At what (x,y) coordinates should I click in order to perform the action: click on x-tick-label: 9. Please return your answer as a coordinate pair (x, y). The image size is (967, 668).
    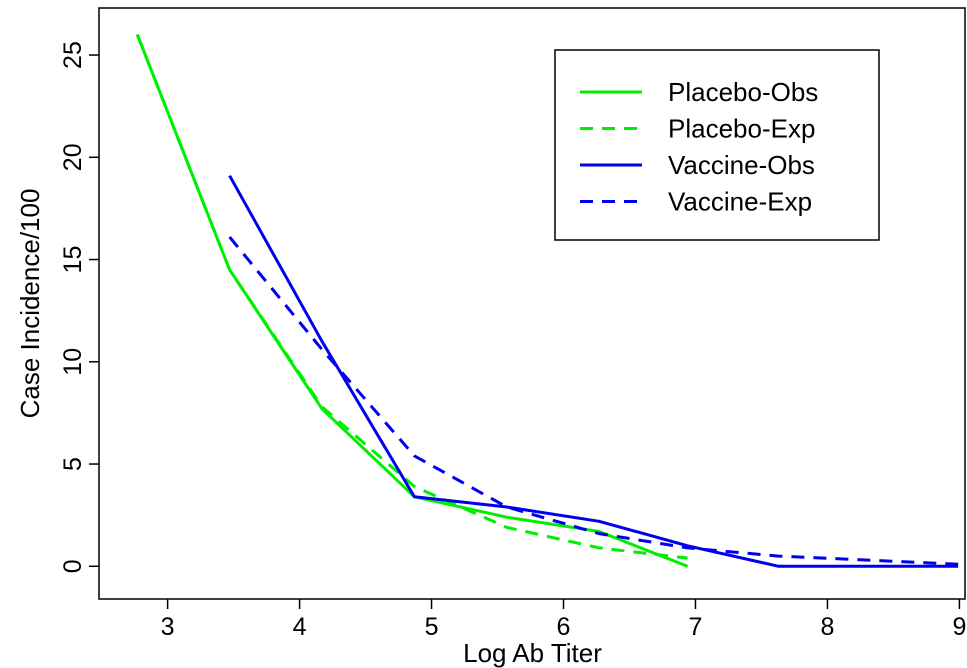
    Looking at the image, I should click on (959, 627).